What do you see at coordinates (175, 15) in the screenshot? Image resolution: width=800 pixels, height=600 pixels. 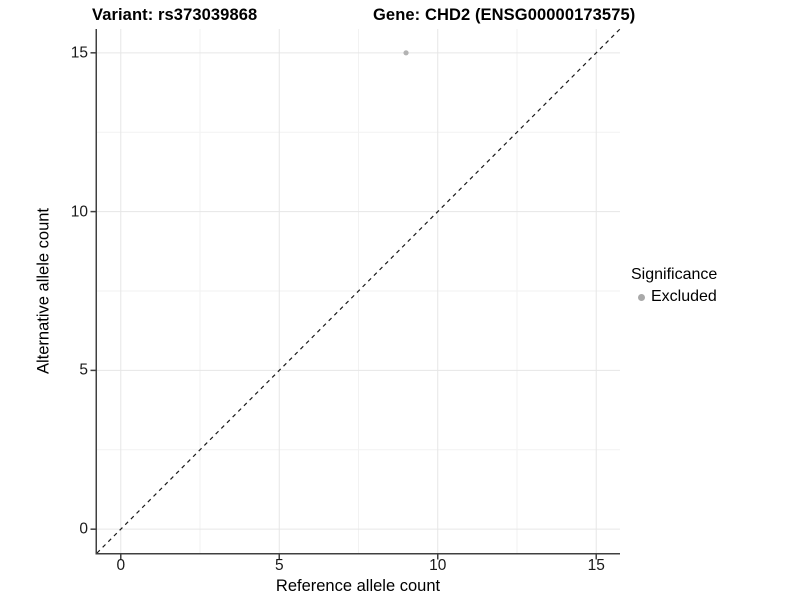 I see `plot-title-variant: Variant: rs373039868` at bounding box center [175, 15].